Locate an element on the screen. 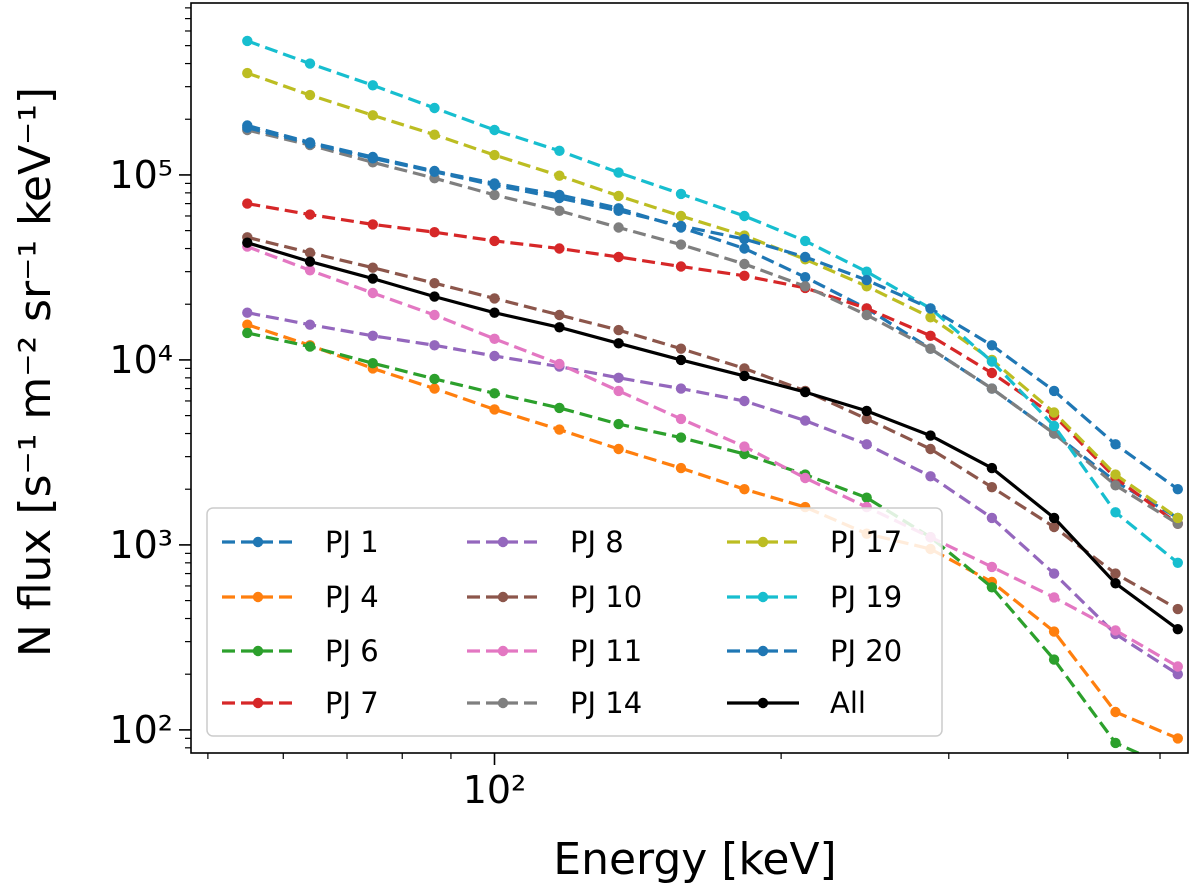 This screenshot has width=1200, height=893. y-tick-label: 10⁵ is located at coordinates (141, 175).